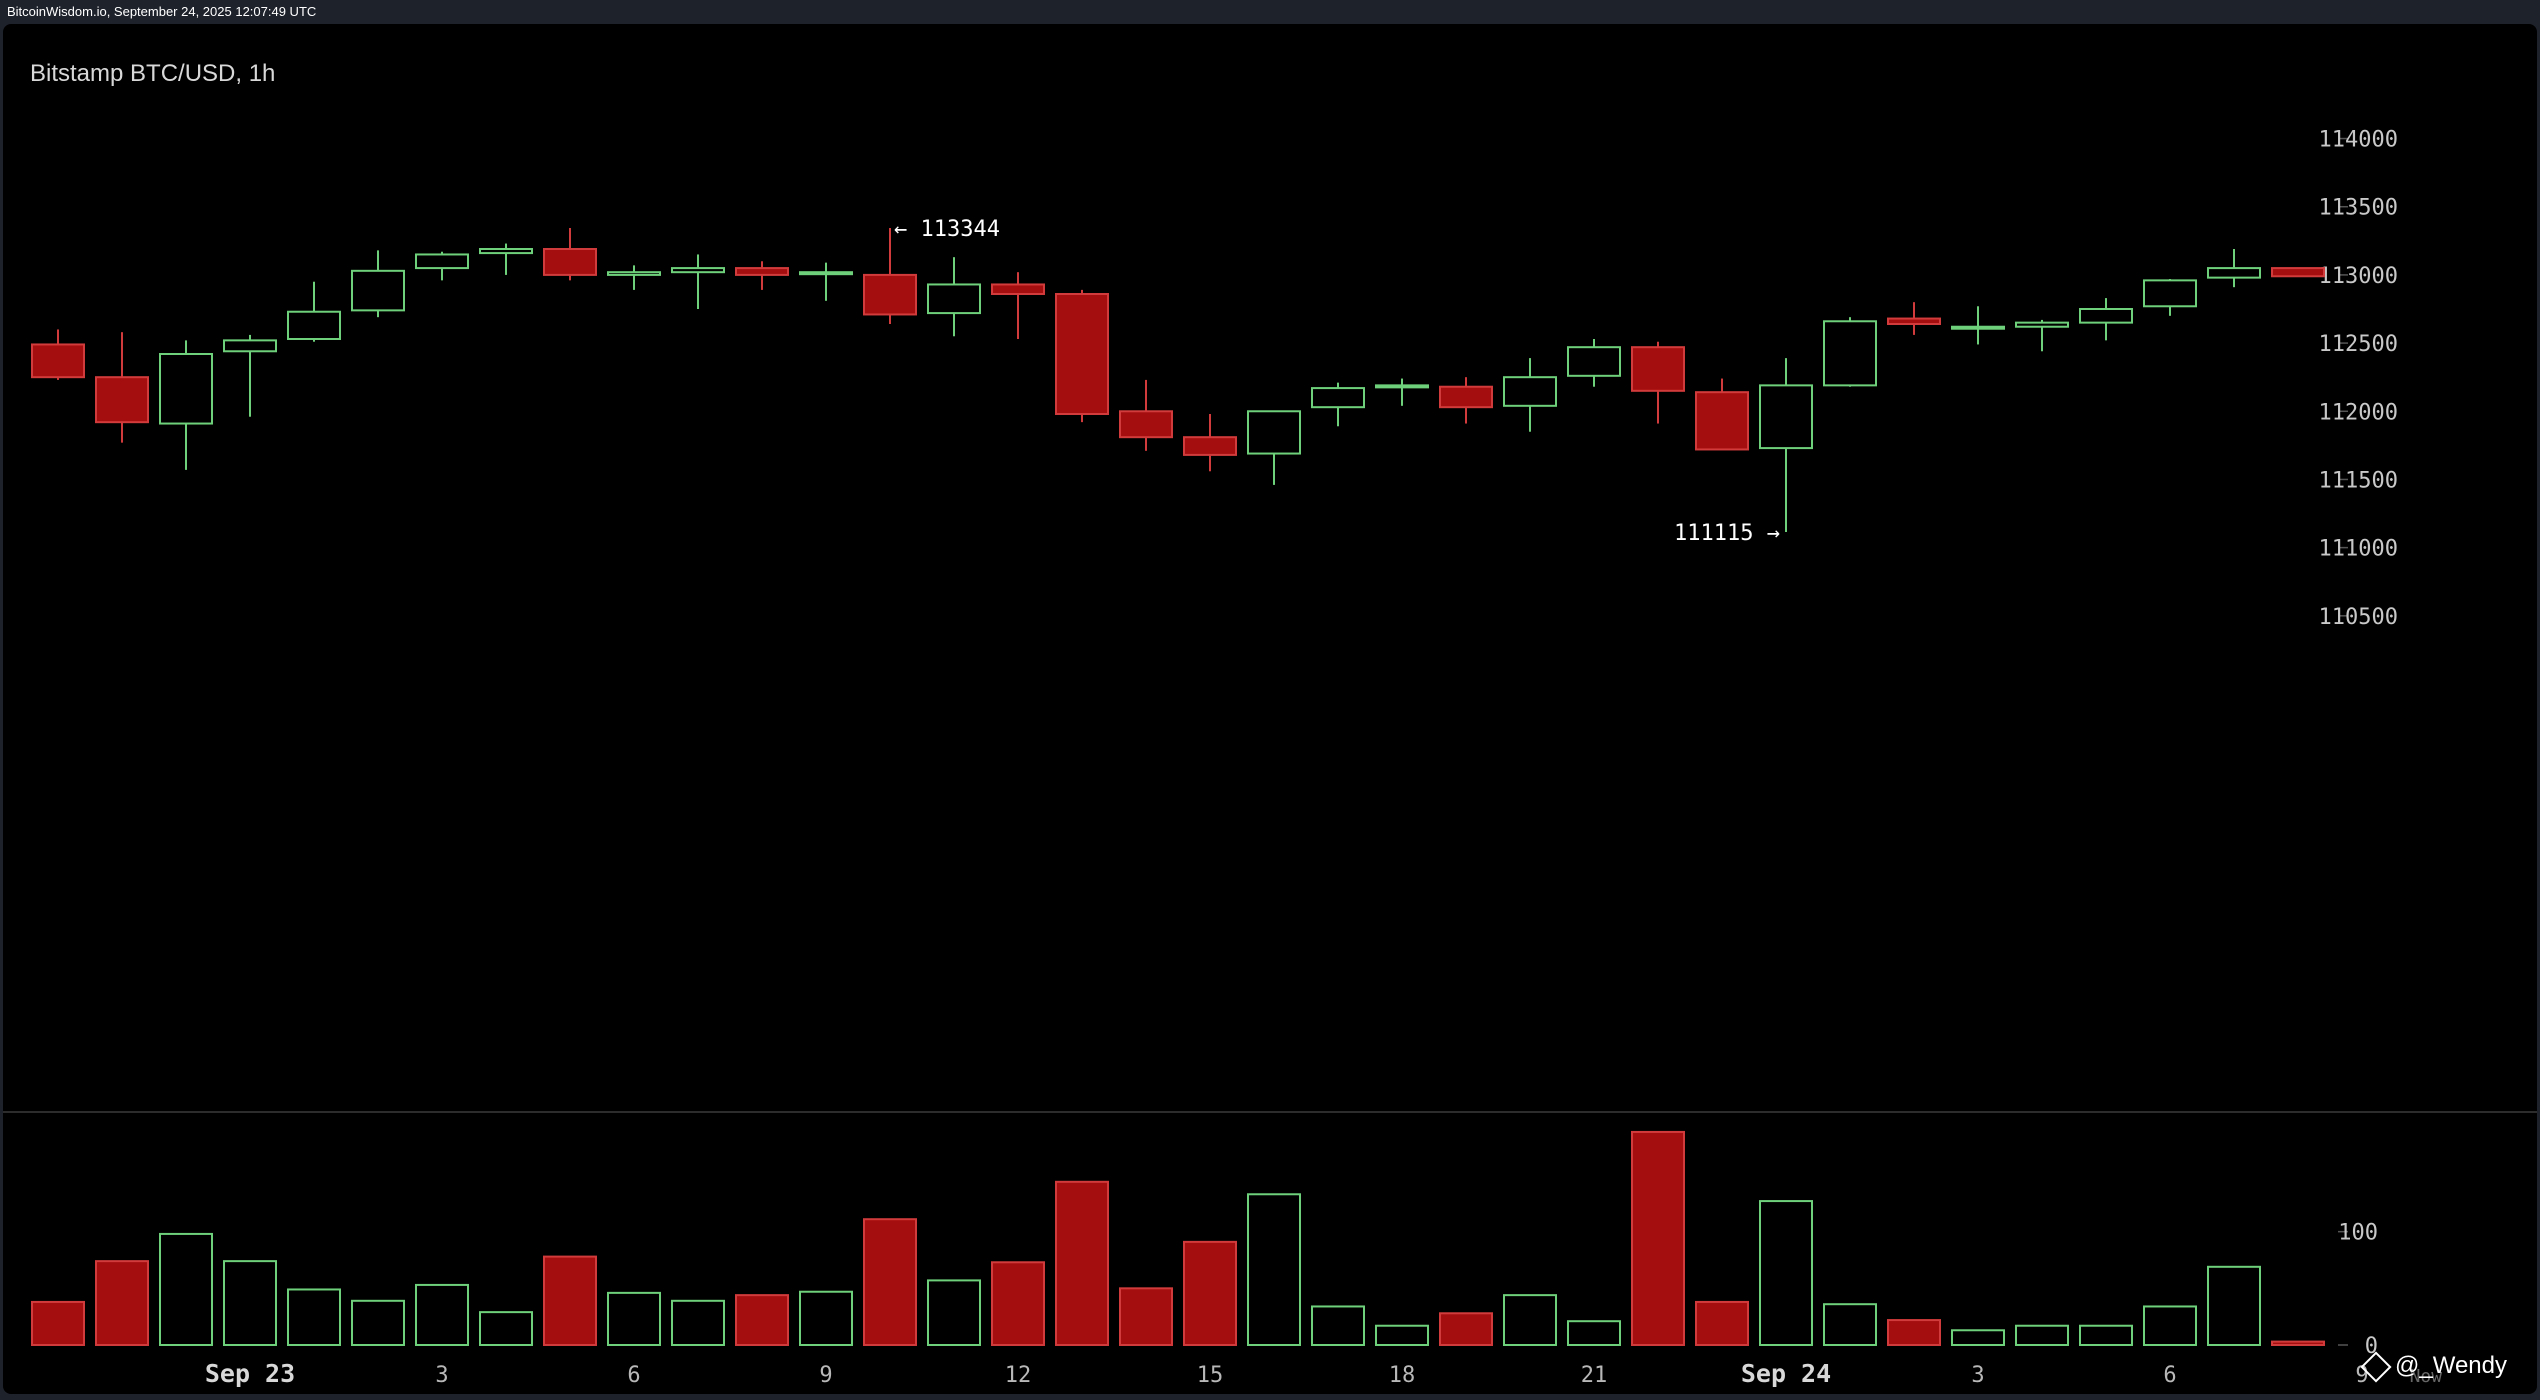 The height and width of the screenshot is (1400, 2540). What do you see at coordinates (2358, 549) in the screenshot?
I see `price-tick-label: 111000` at bounding box center [2358, 549].